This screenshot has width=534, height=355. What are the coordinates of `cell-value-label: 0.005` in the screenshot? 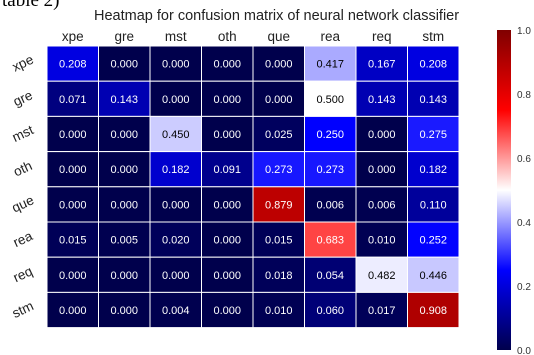 It's located at (124, 241).